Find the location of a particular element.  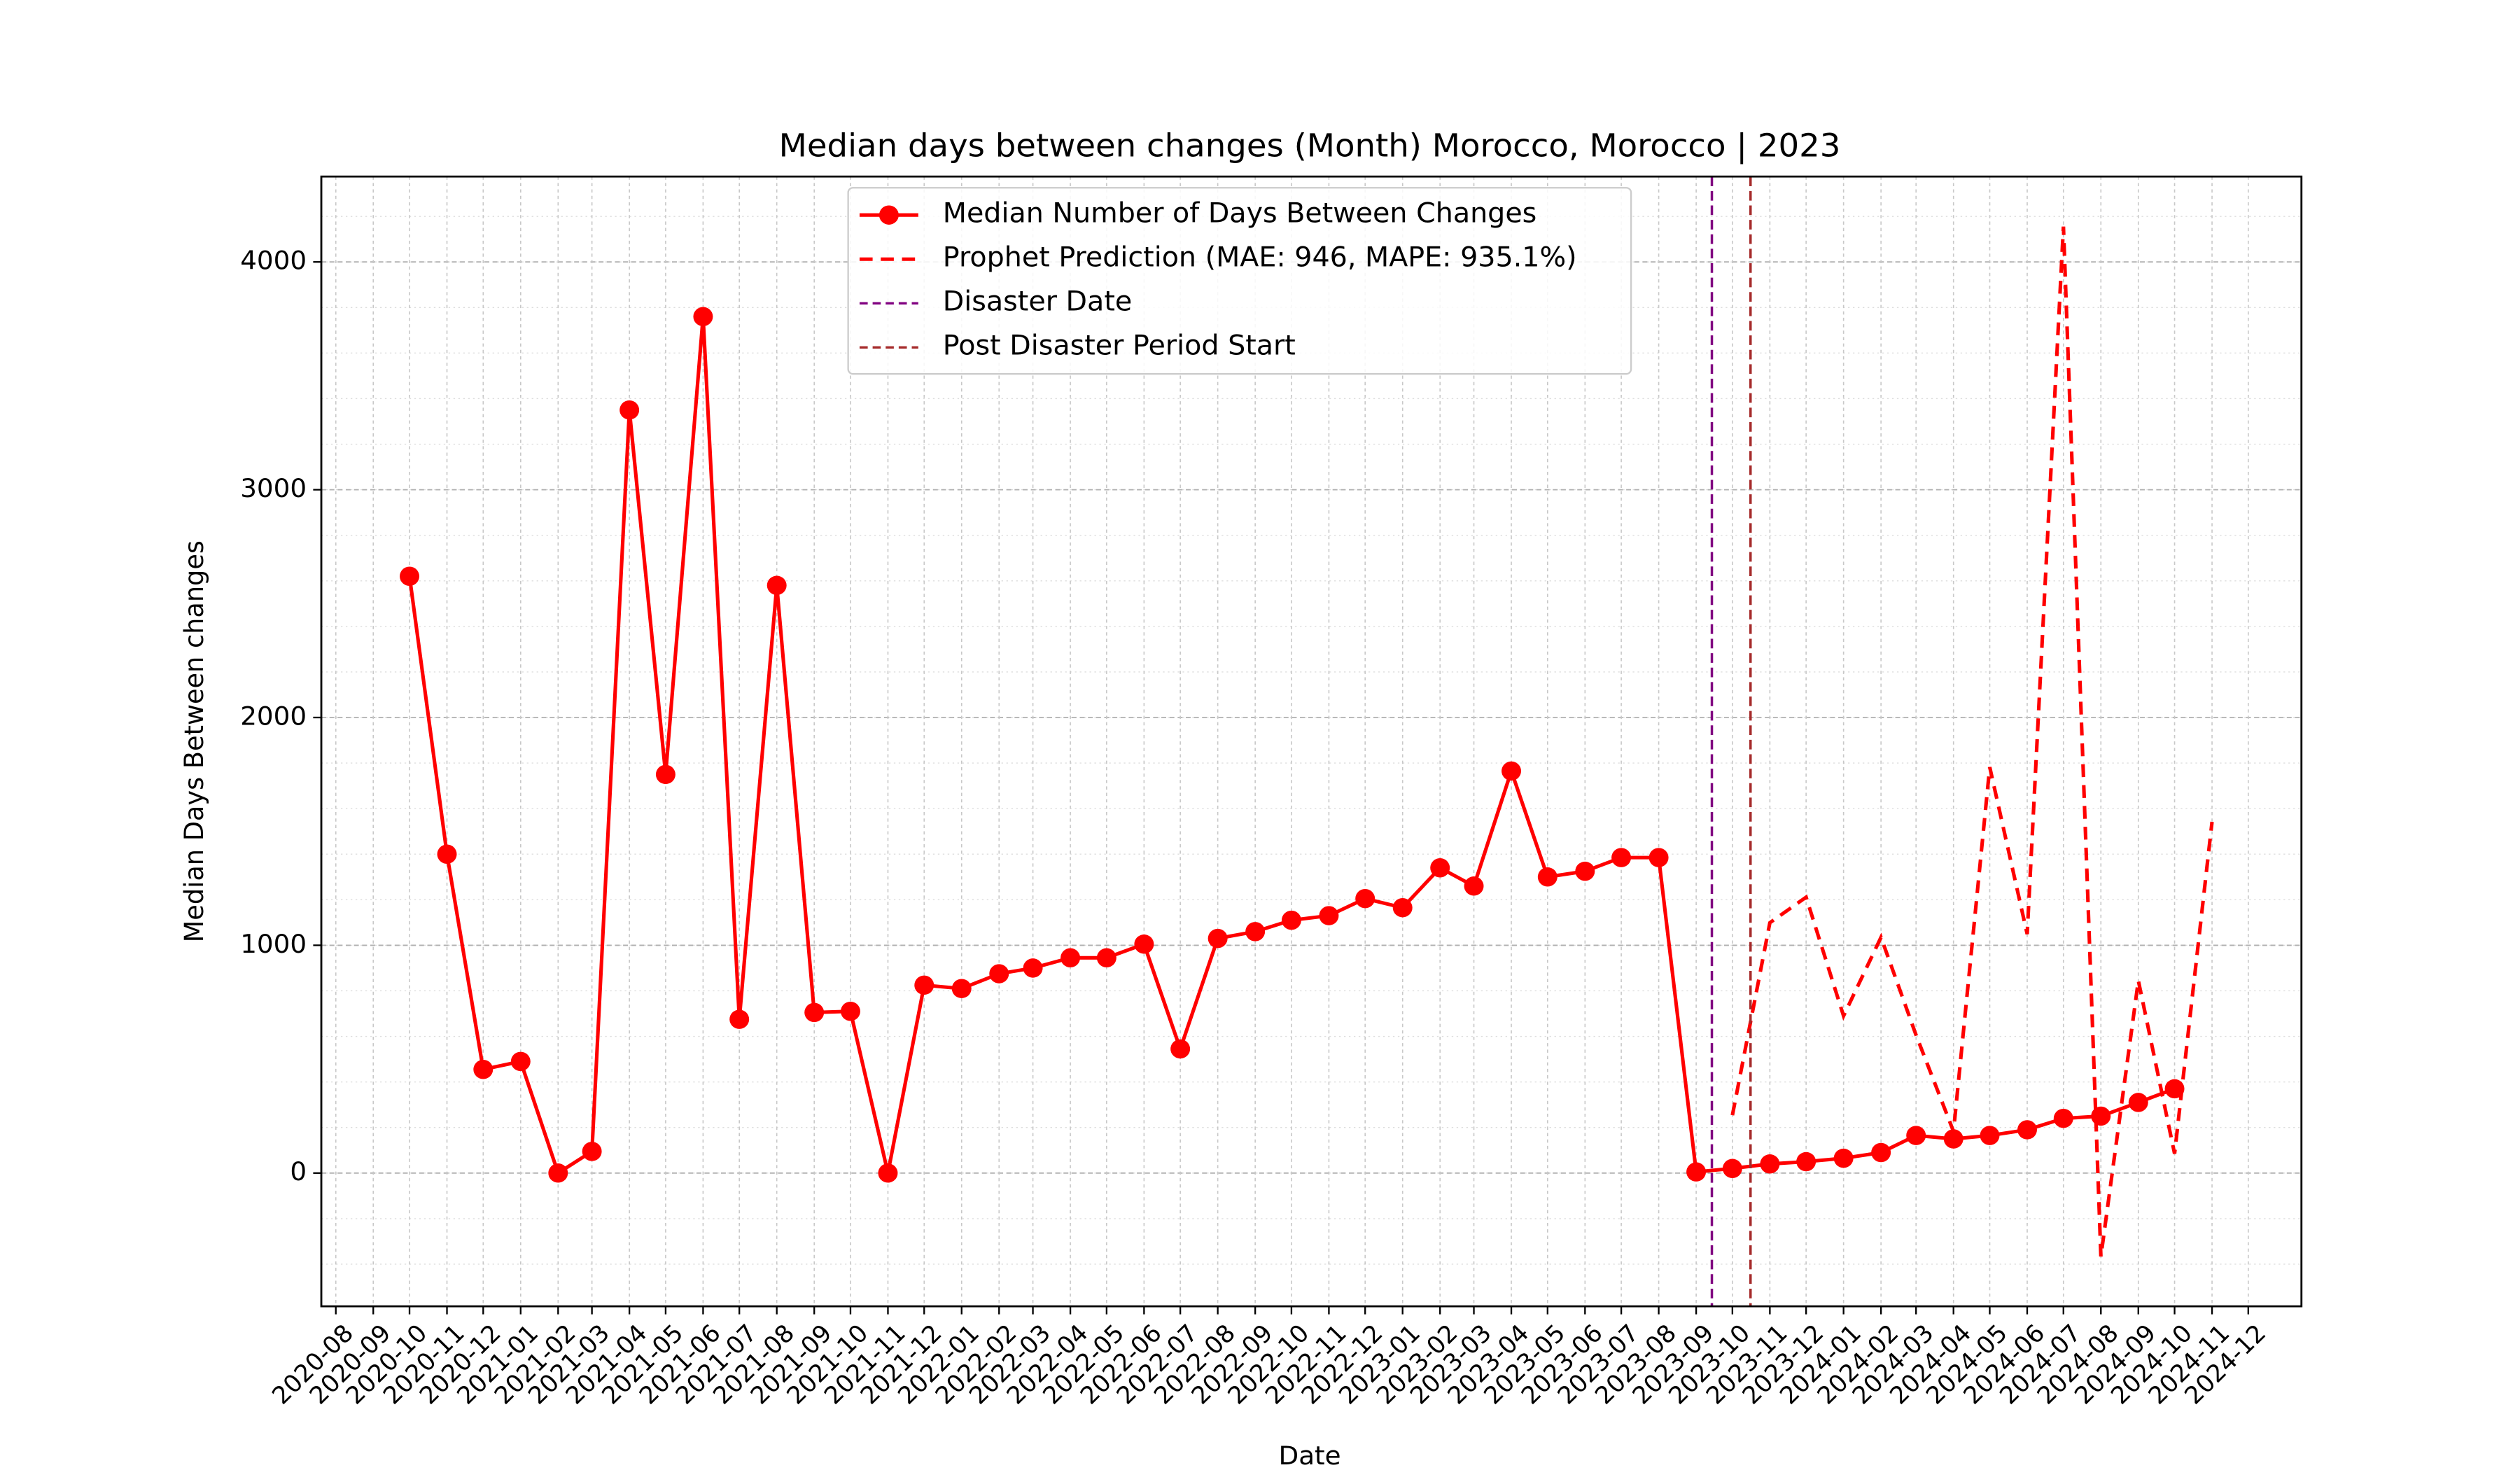

x-axis-label: Date is located at coordinates (1310, 1455).